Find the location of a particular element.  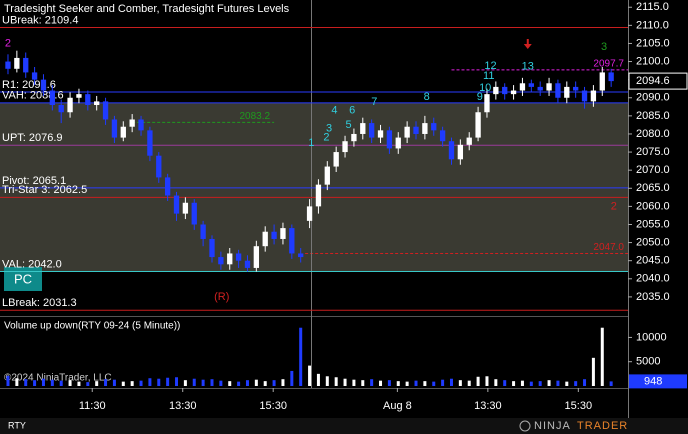

last-price: 2094.6 is located at coordinates (653, 81).